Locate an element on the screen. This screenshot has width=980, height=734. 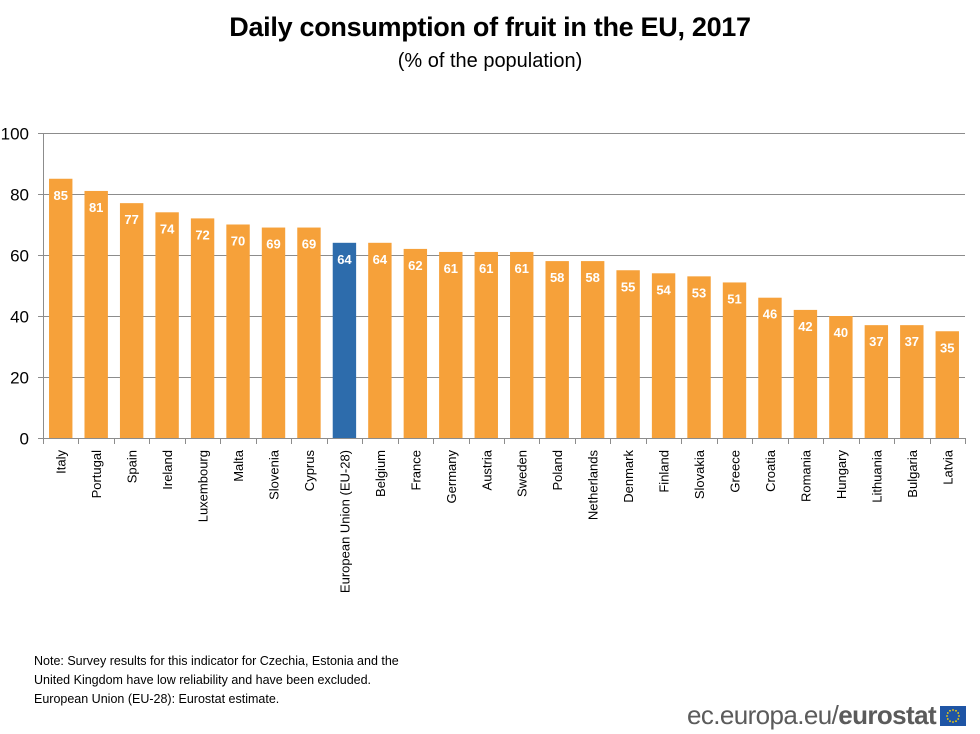
eurostat-logo: ec.europa.eu/eurostat is located at coordinates (826, 715).